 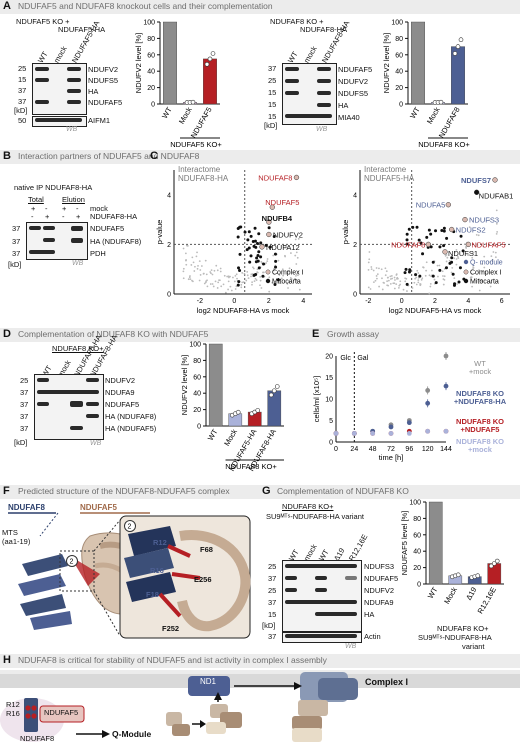 I want to click on x-tick-label: -2, so click(x=368, y=301).